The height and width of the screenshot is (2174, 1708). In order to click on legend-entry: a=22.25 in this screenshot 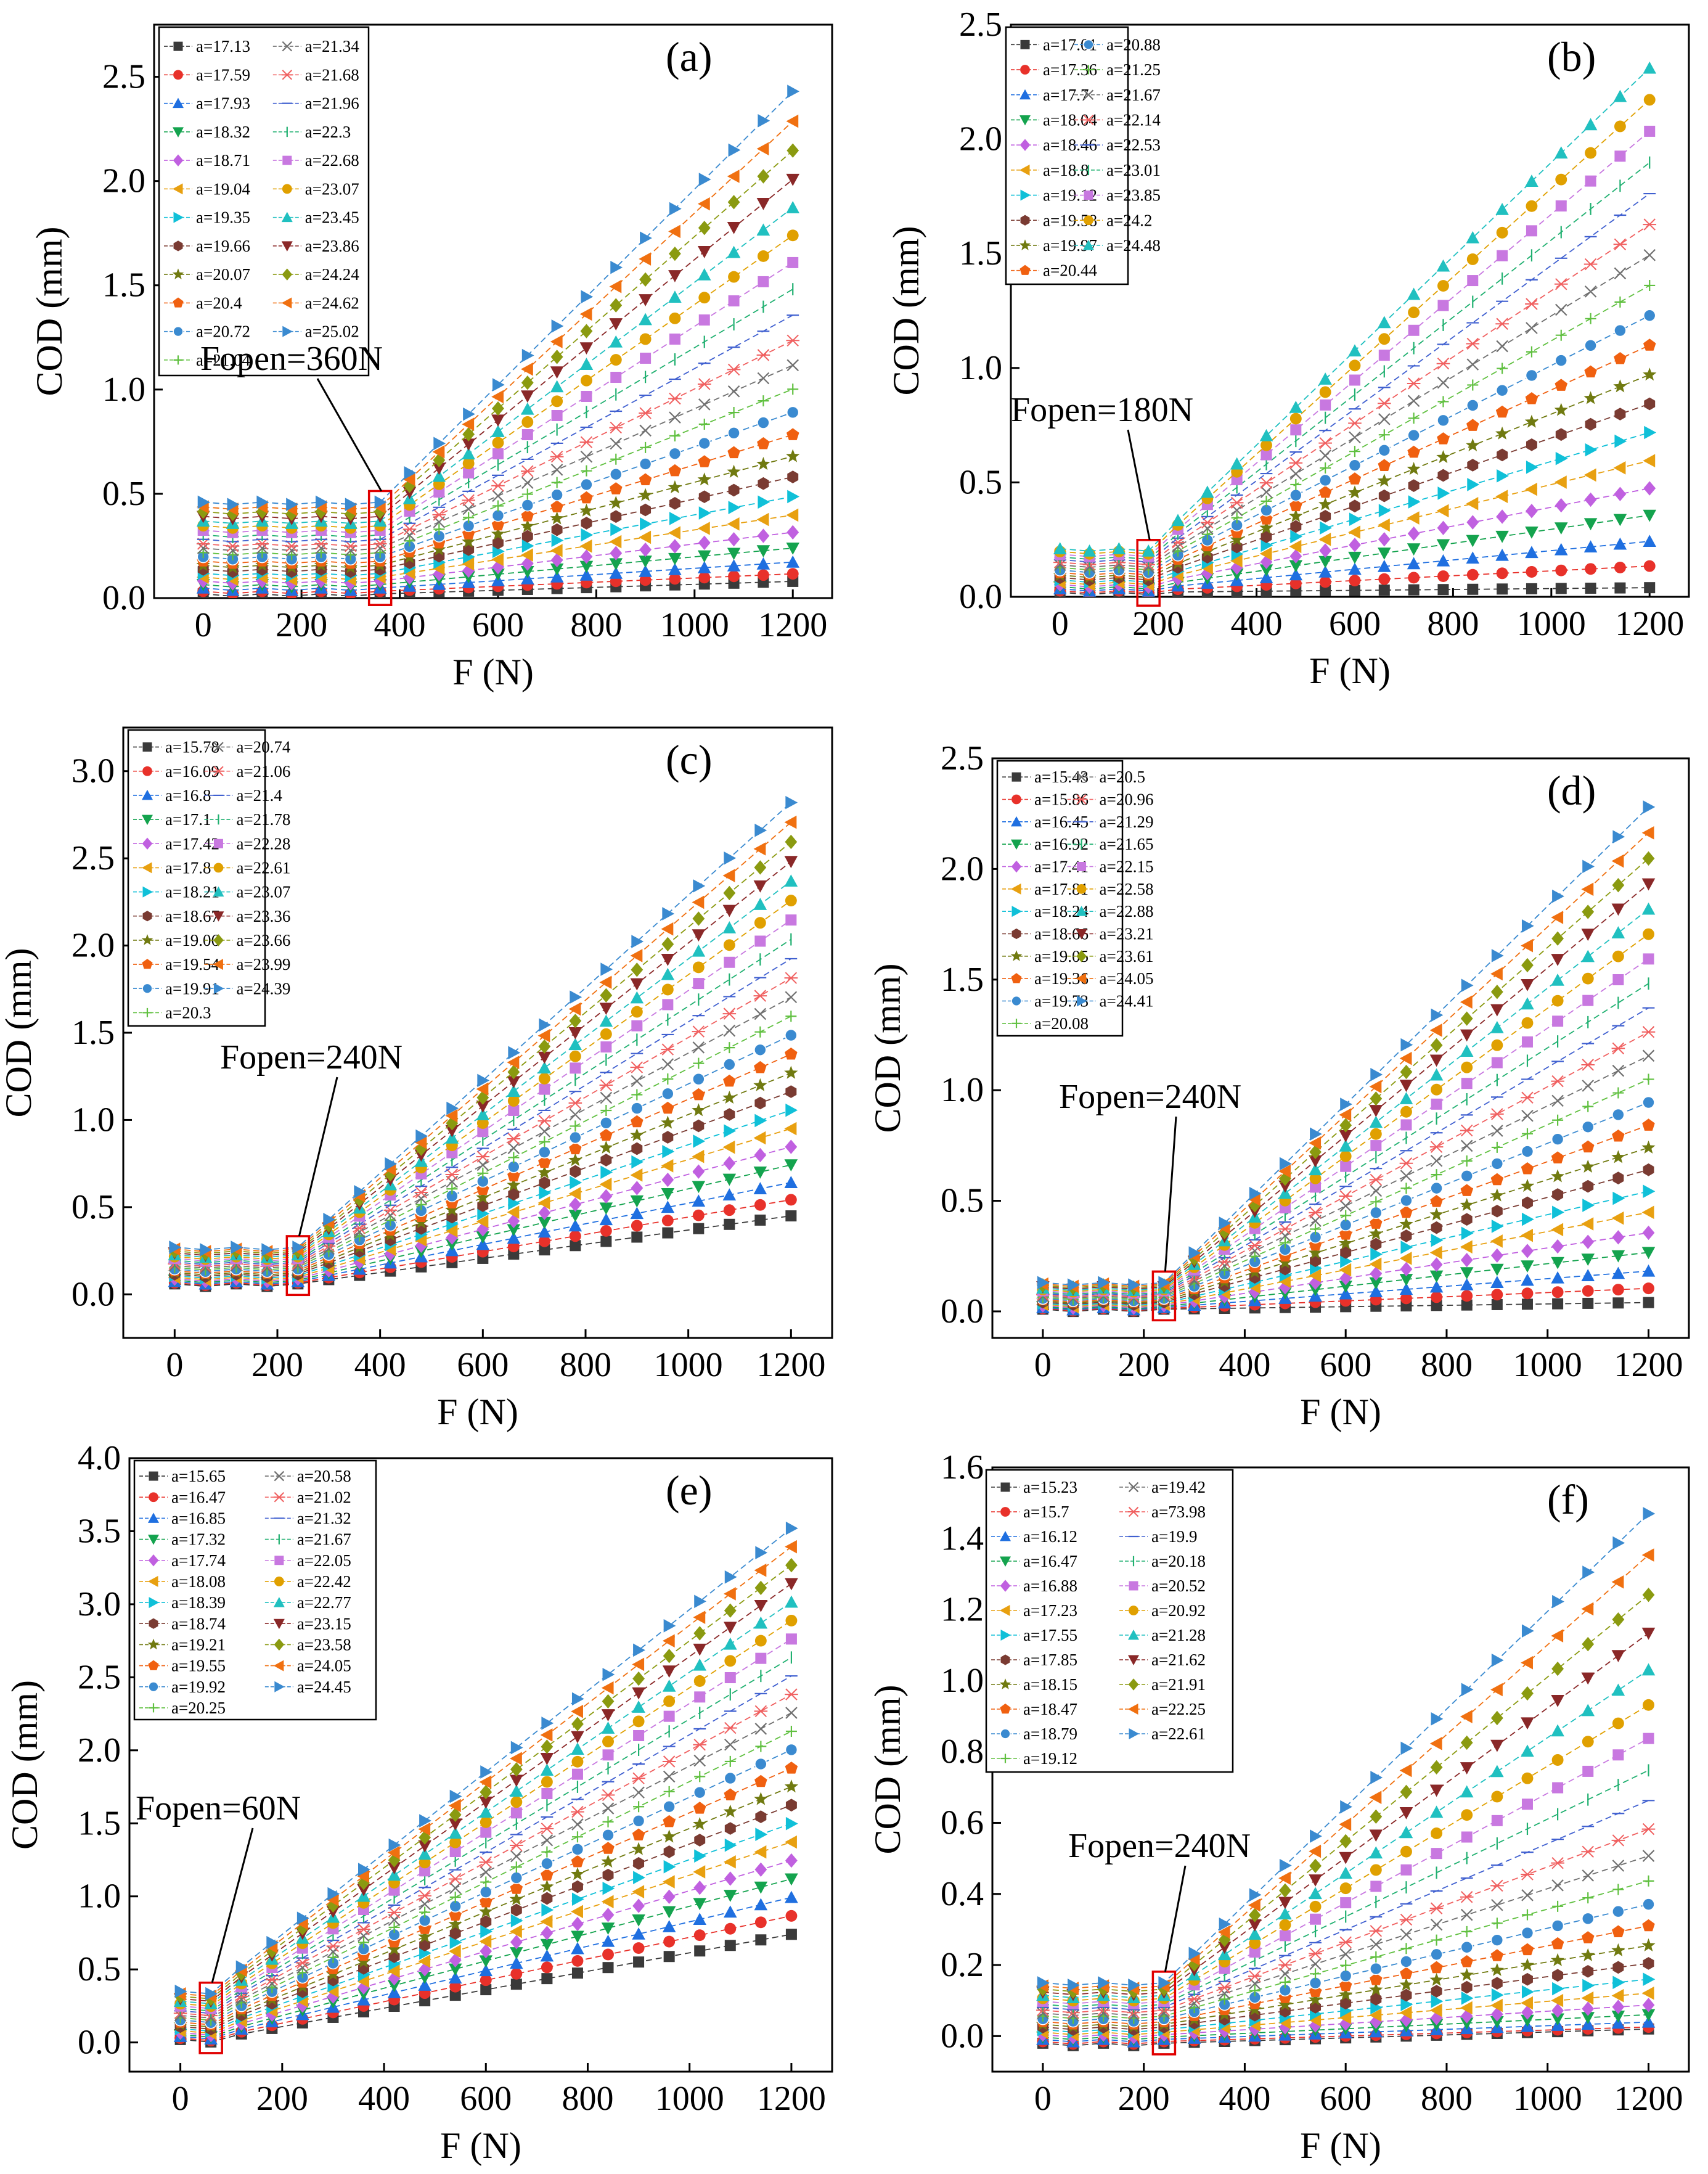, I will do `click(1178, 1709)`.